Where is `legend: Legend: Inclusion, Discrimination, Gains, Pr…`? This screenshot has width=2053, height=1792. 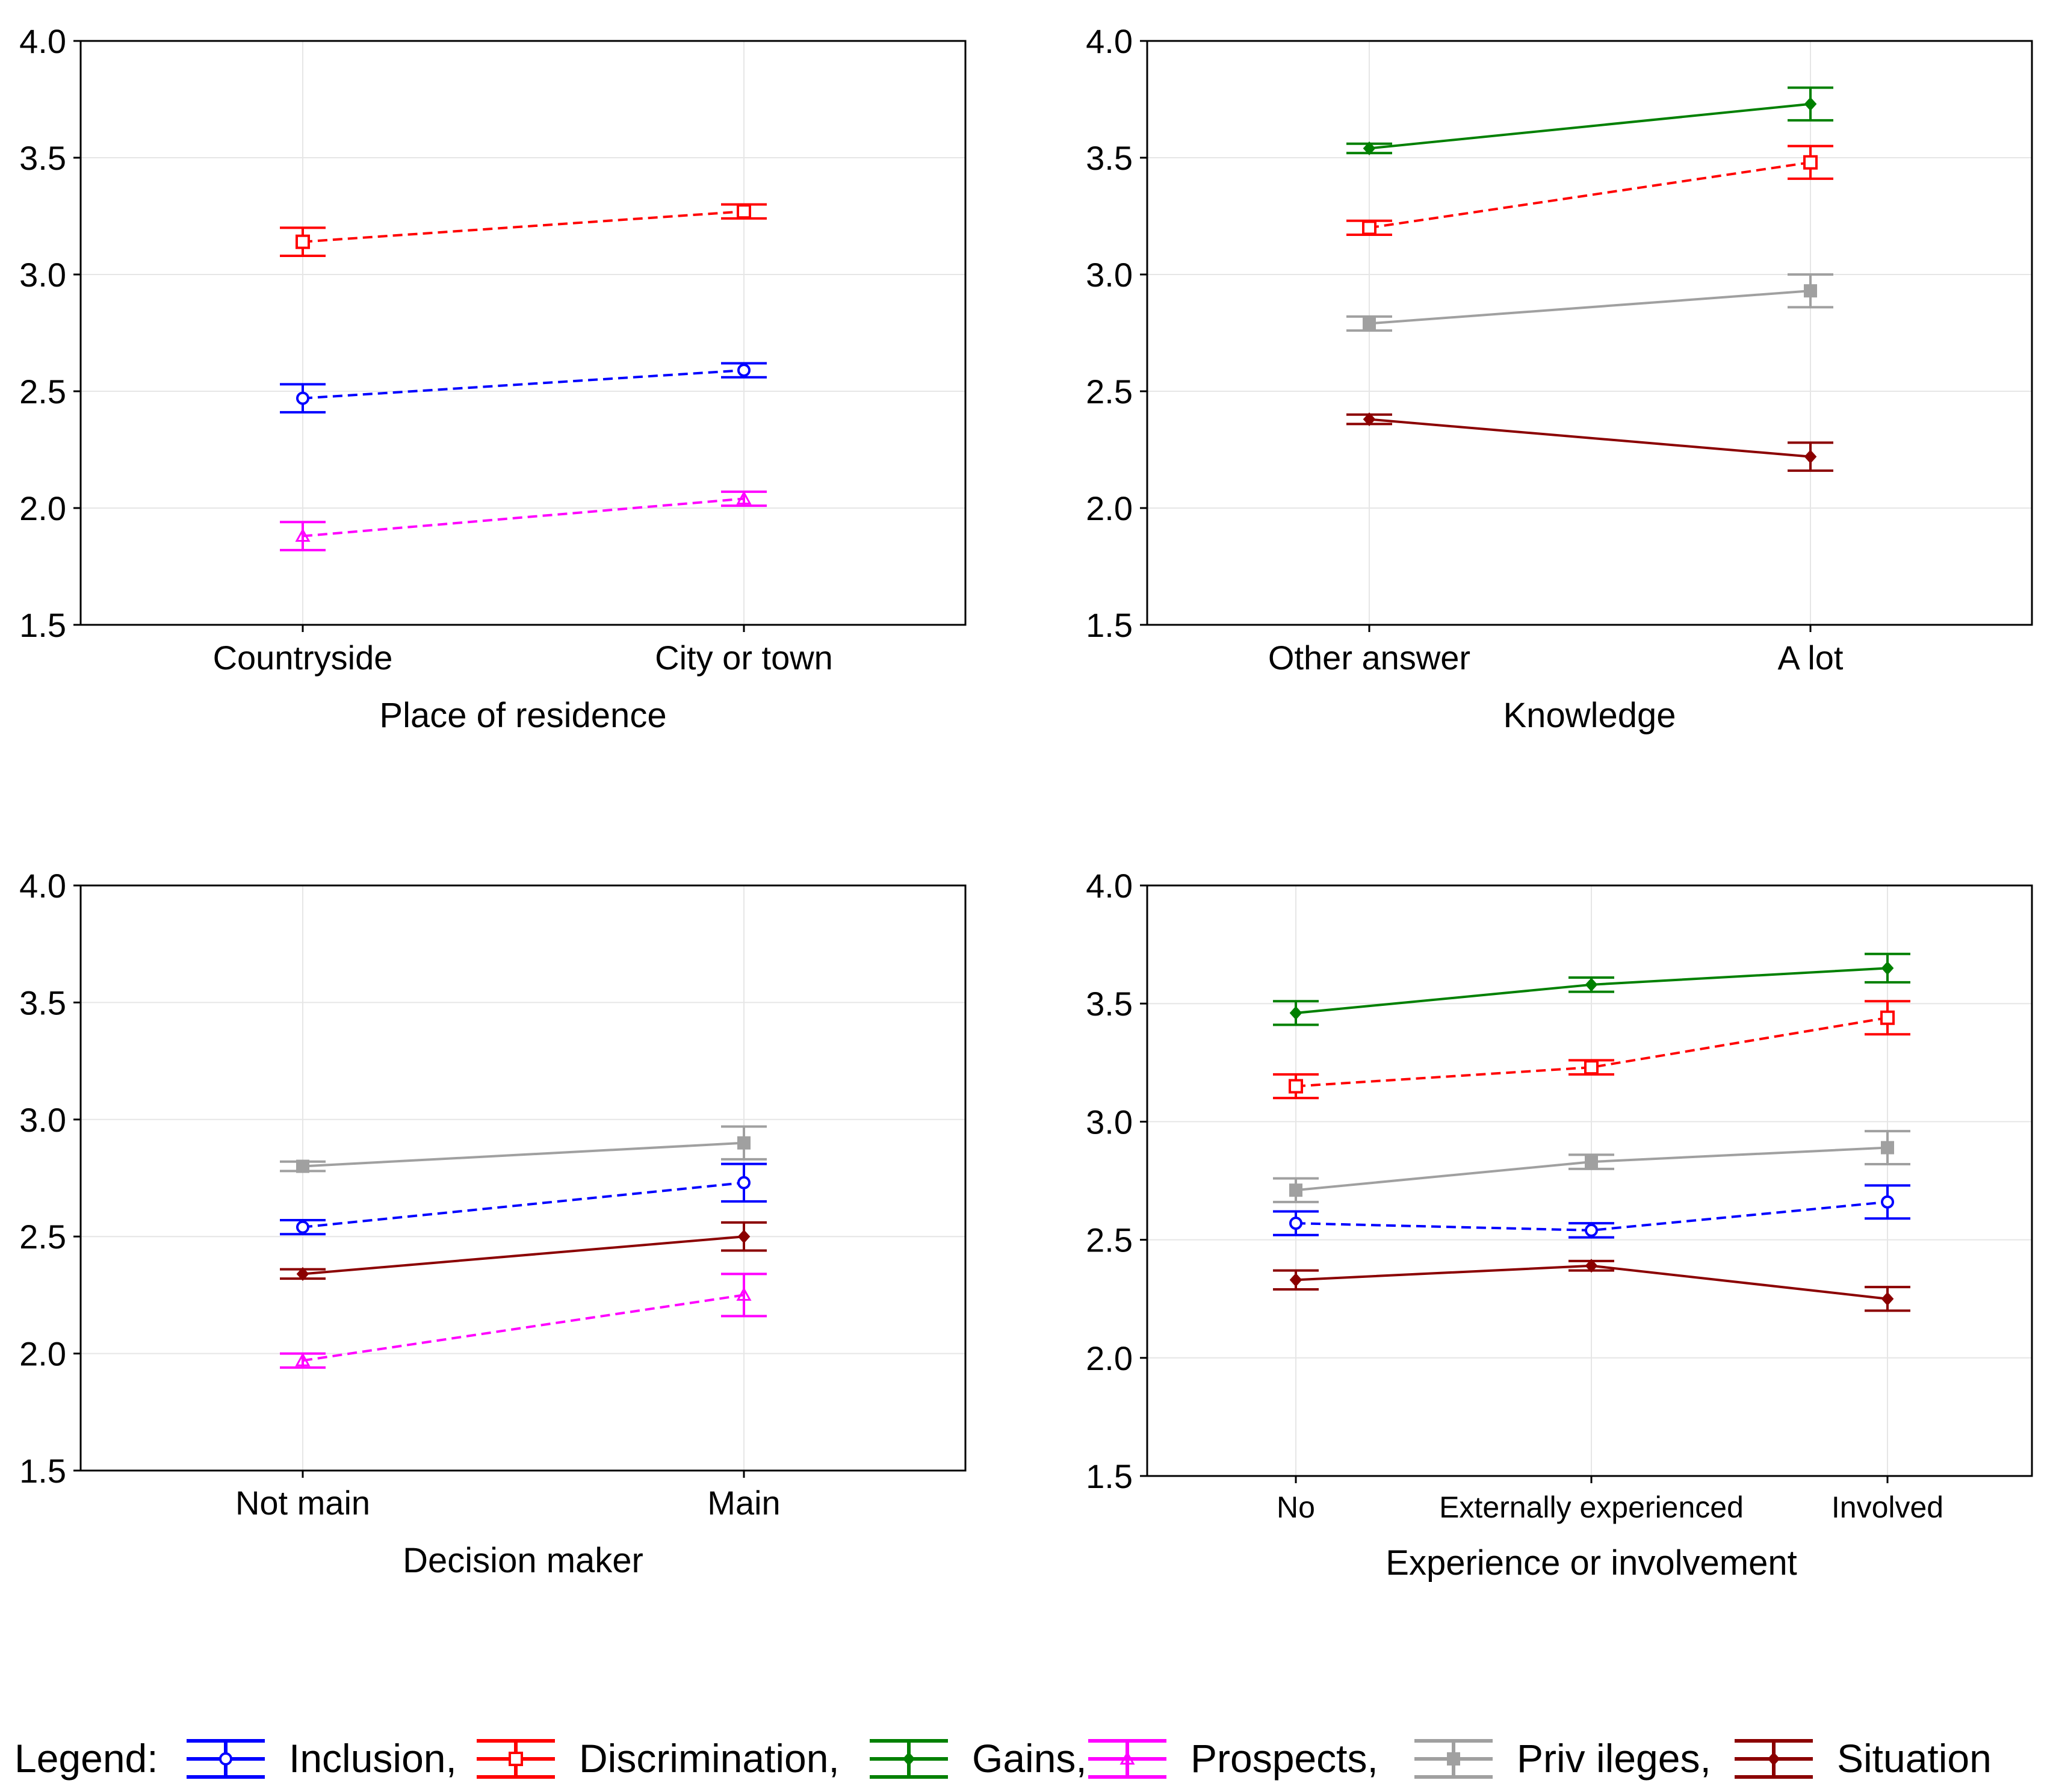 legend: Legend: Inclusion, Discrimination, Gains, Pr… is located at coordinates (1003, 1758).